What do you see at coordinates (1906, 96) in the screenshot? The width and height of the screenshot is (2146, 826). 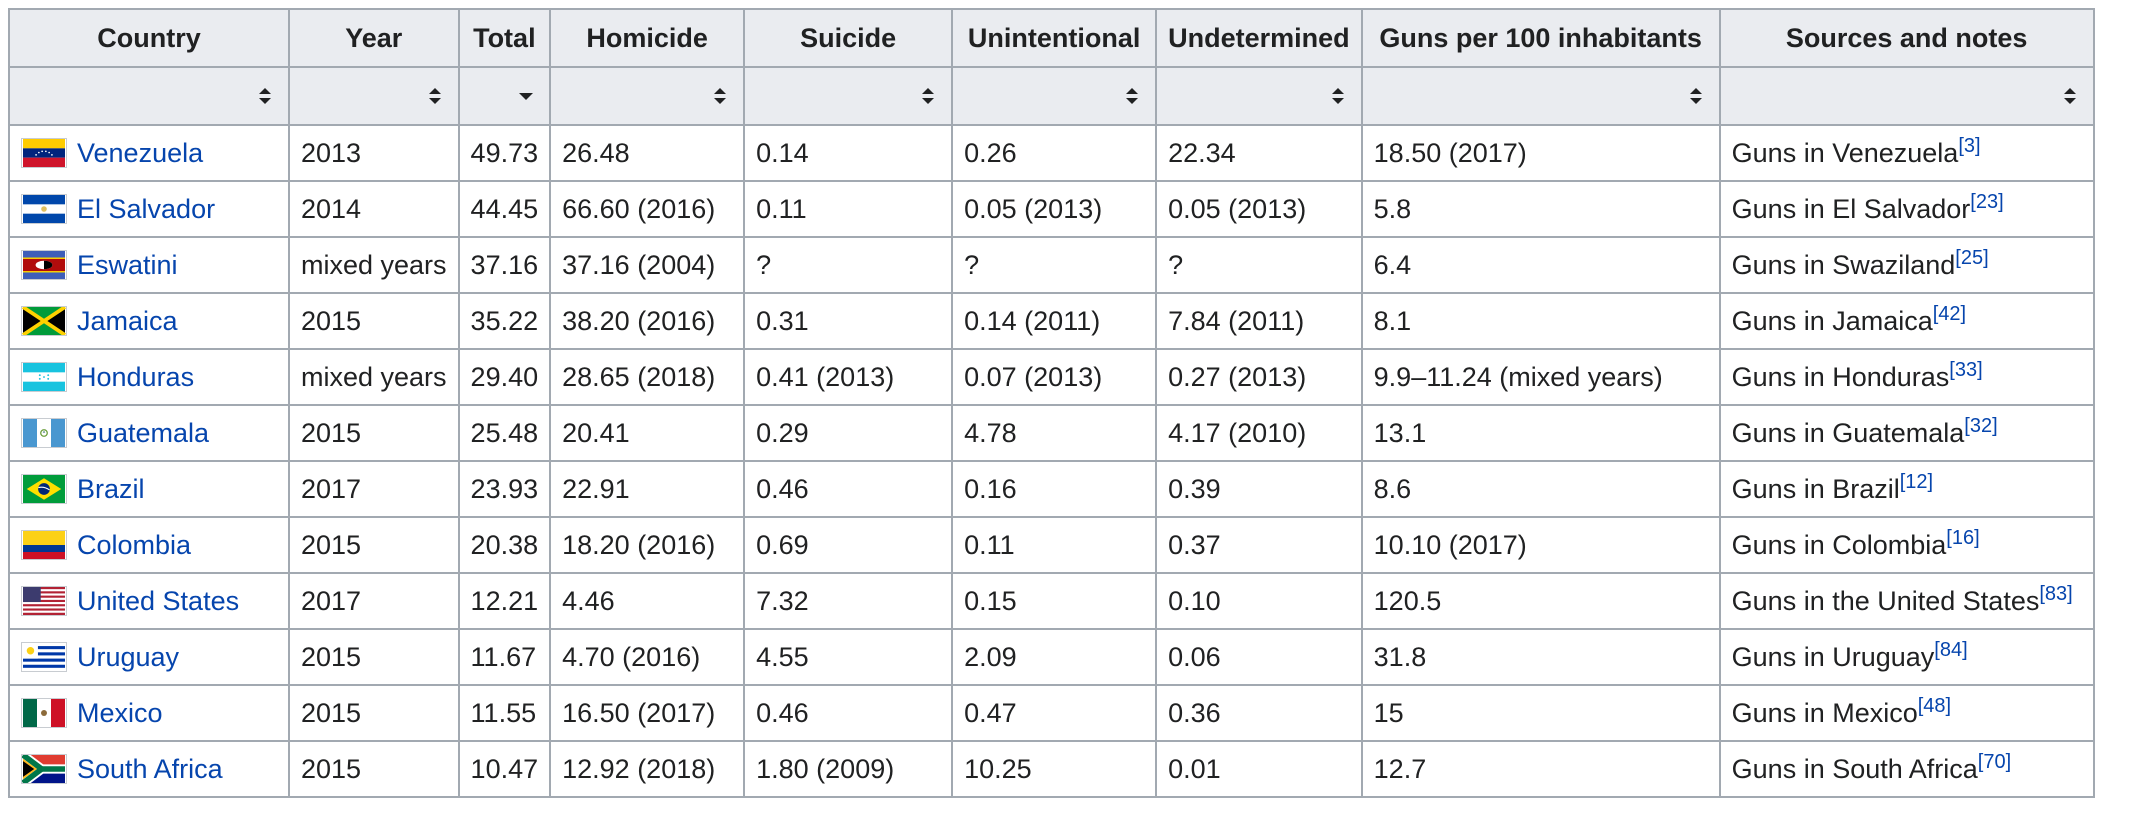 I see `sort-cell-sources-notes` at bounding box center [1906, 96].